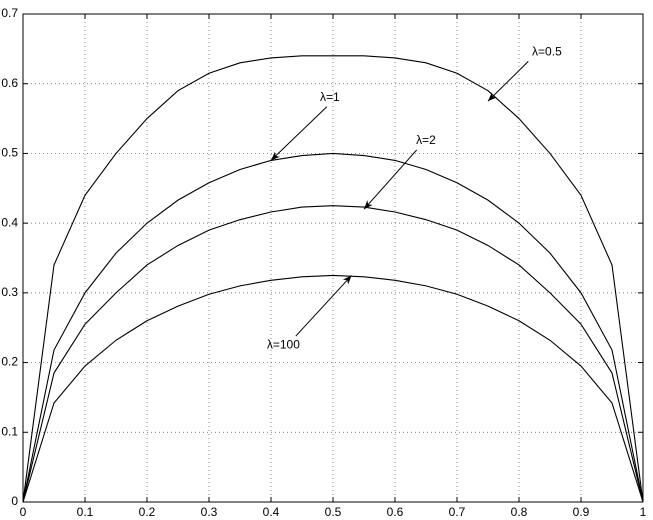  Describe the element at coordinates (209, 512) in the screenshot. I see `x-tick-label: 0.3` at that location.